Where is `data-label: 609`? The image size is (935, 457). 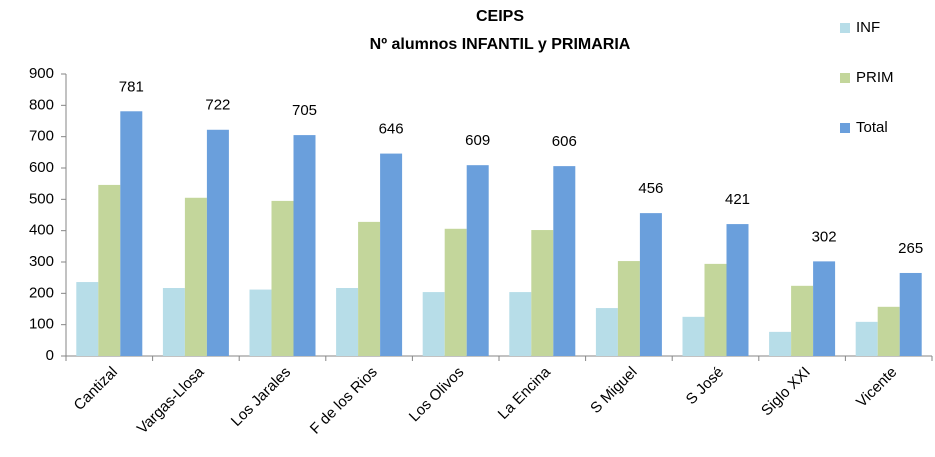
data-label: 609 is located at coordinates (477, 140).